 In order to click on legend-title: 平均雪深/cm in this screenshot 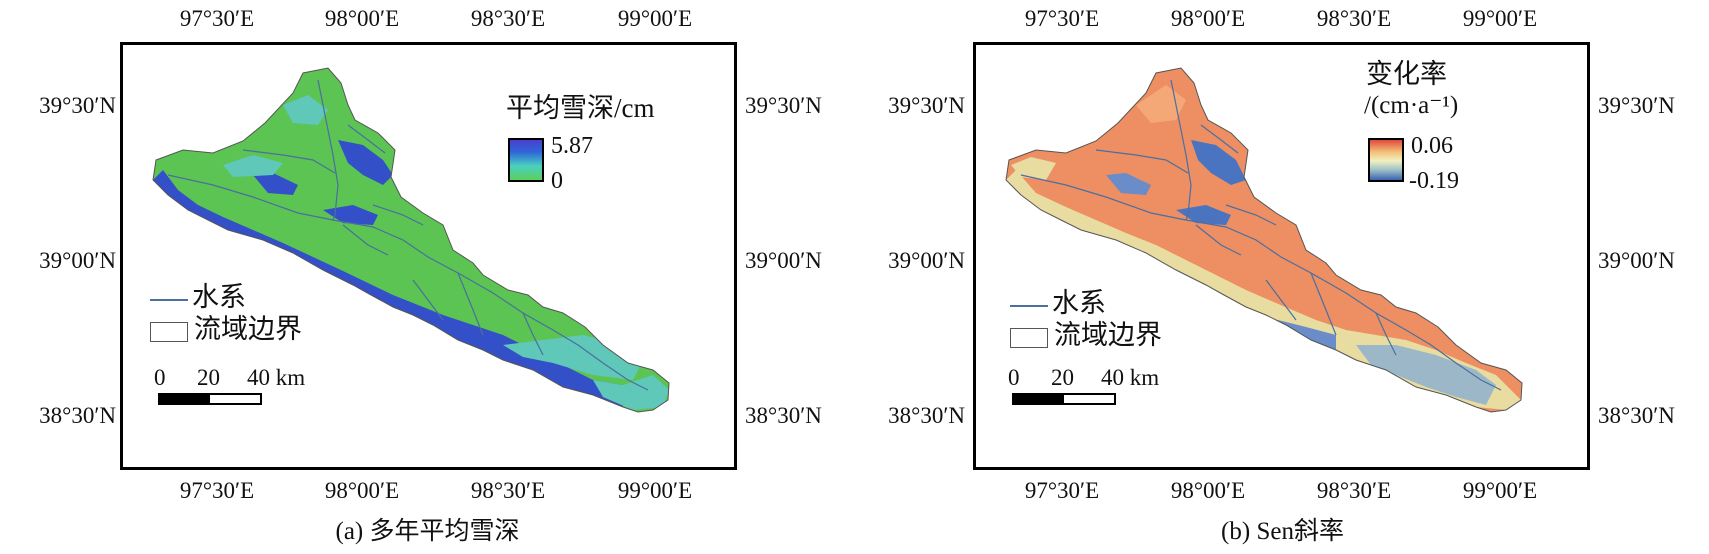, I will do `click(580, 108)`.